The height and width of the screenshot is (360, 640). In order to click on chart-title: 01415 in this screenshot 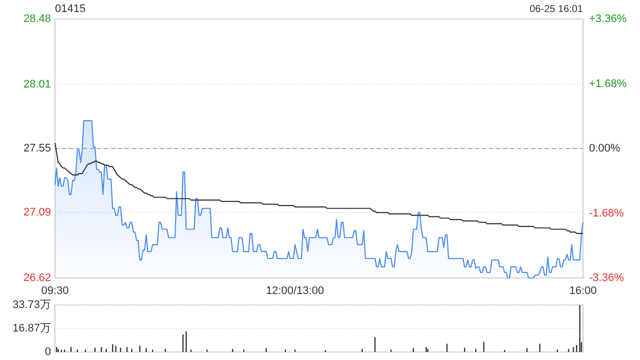, I will do `click(70, 9)`.